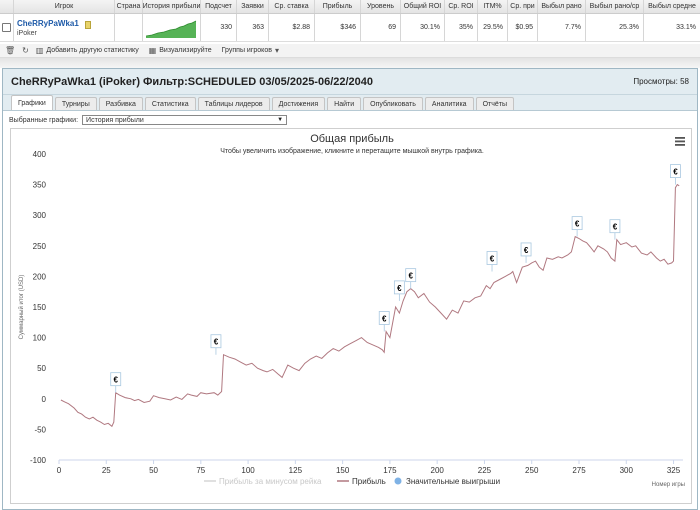 The height and width of the screenshot is (510, 700). Describe the element at coordinates (423, 27) in the screenshot. I see `total-roi-value: 30.1%` at that location.